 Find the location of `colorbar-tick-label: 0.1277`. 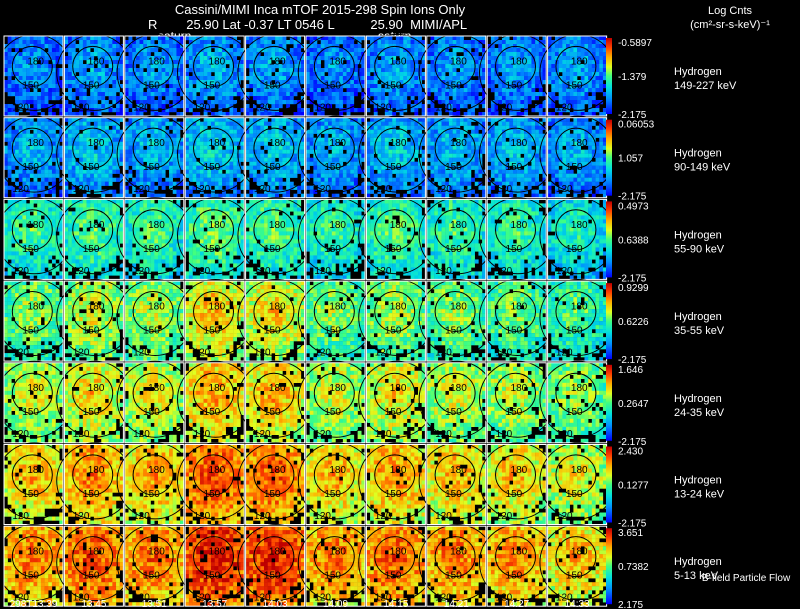

colorbar-tick-label: 0.1277 is located at coordinates (633, 486).